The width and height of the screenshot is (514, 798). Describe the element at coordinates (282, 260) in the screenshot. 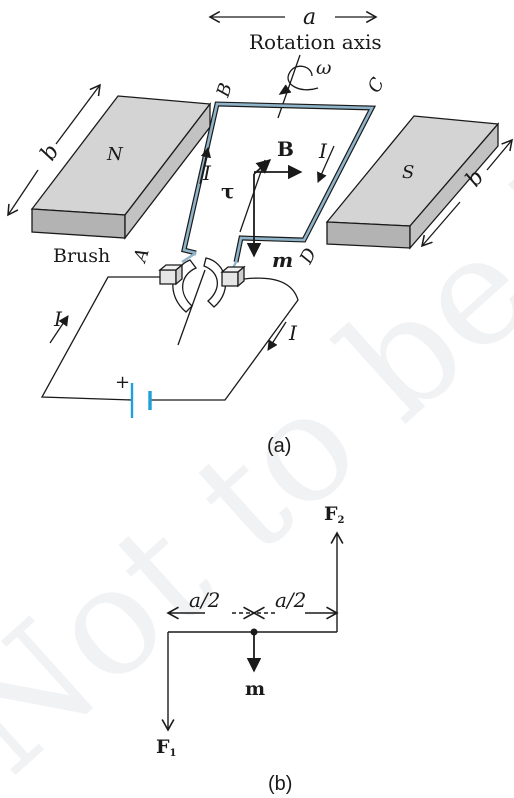

I see `moment-label: m` at that location.